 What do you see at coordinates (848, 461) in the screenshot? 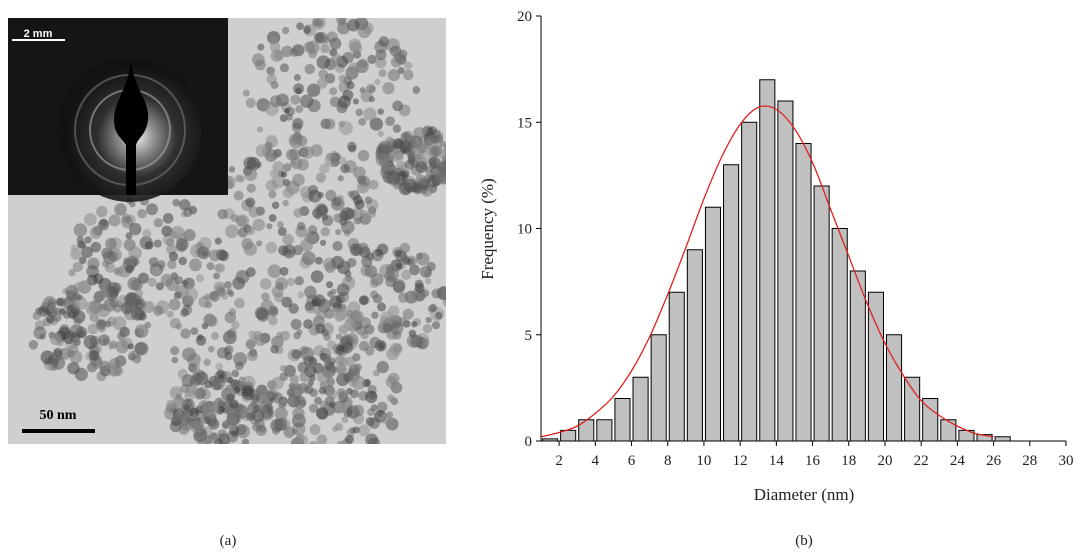
I see `x-tick-label: 18` at bounding box center [848, 461].